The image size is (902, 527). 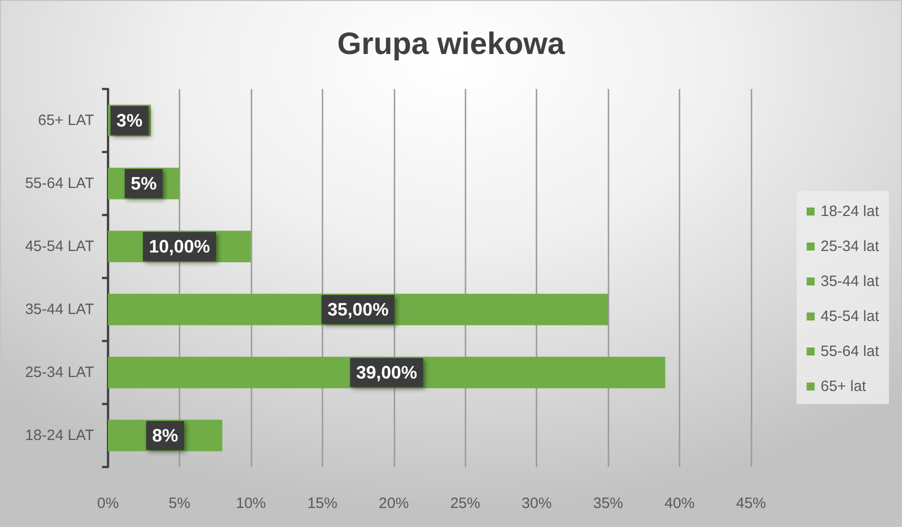 What do you see at coordinates (358, 310) in the screenshot?
I see `data-label: 35,00%` at bounding box center [358, 310].